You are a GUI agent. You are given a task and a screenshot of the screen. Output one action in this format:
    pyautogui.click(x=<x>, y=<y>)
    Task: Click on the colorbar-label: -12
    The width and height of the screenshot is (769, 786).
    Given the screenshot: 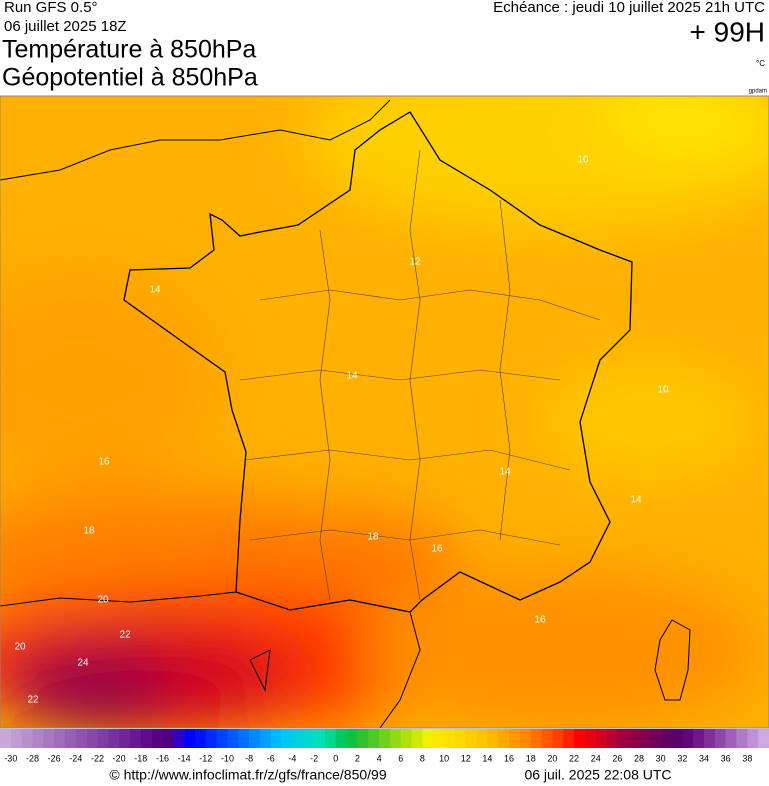 What is the action you would take?
    pyautogui.click(x=205, y=758)
    